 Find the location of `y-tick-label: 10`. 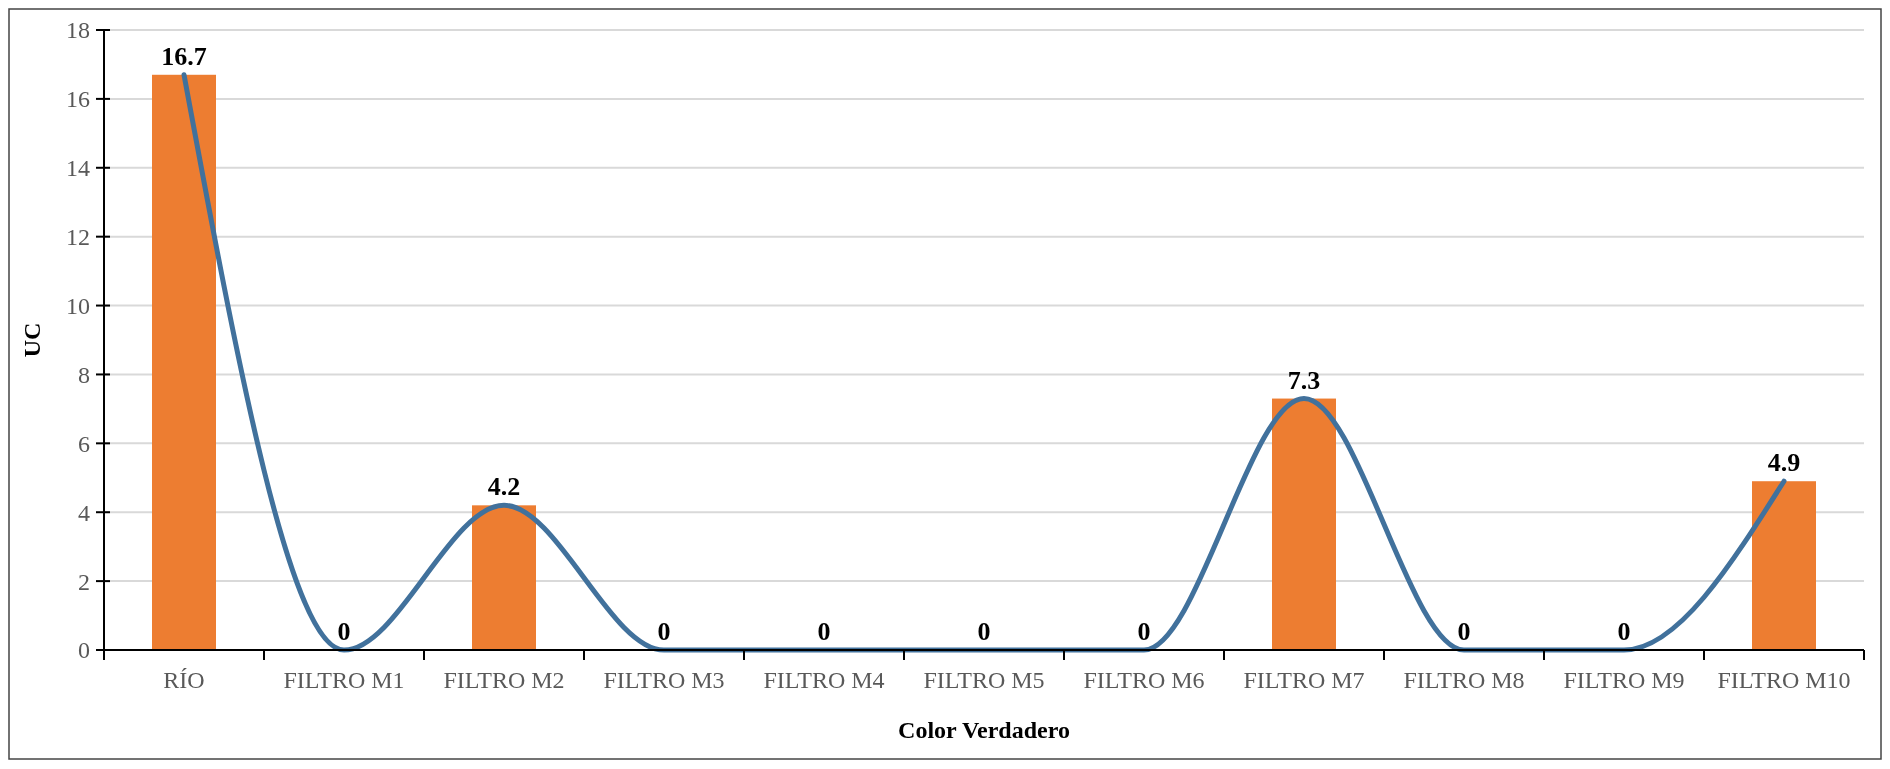

y-tick-label: 10 is located at coordinates (78, 305).